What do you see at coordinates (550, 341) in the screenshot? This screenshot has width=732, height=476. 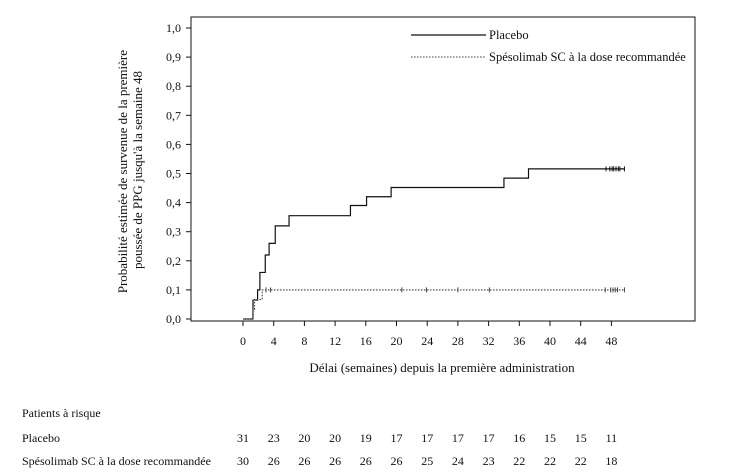 I see `x-tick-label: 40` at bounding box center [550, 341].